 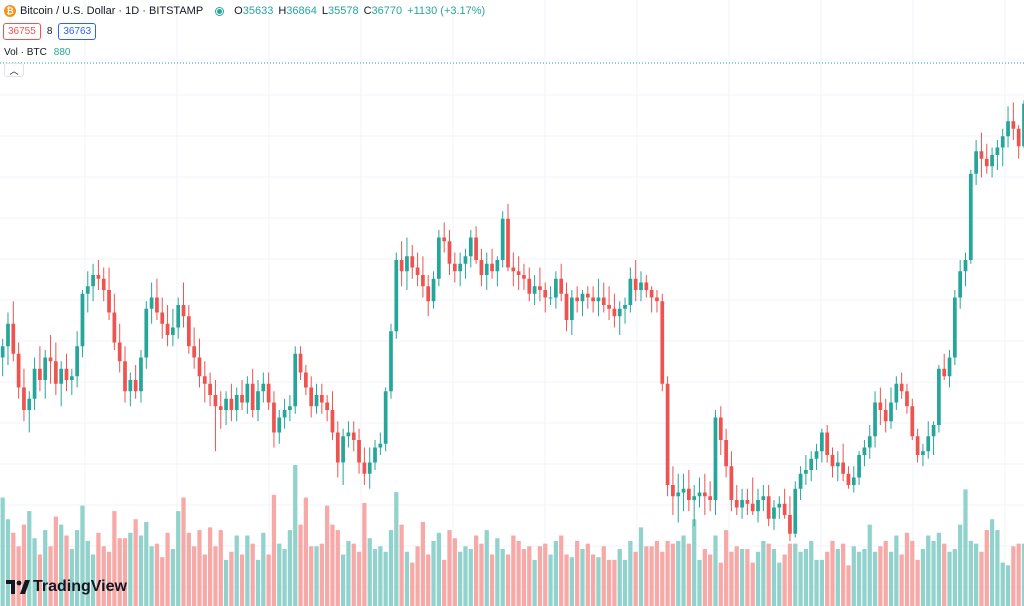 What do you see at coordinates (22, 31) in the screenshot?
I see `sell-button: 36755` at bounding box center [22, 31].